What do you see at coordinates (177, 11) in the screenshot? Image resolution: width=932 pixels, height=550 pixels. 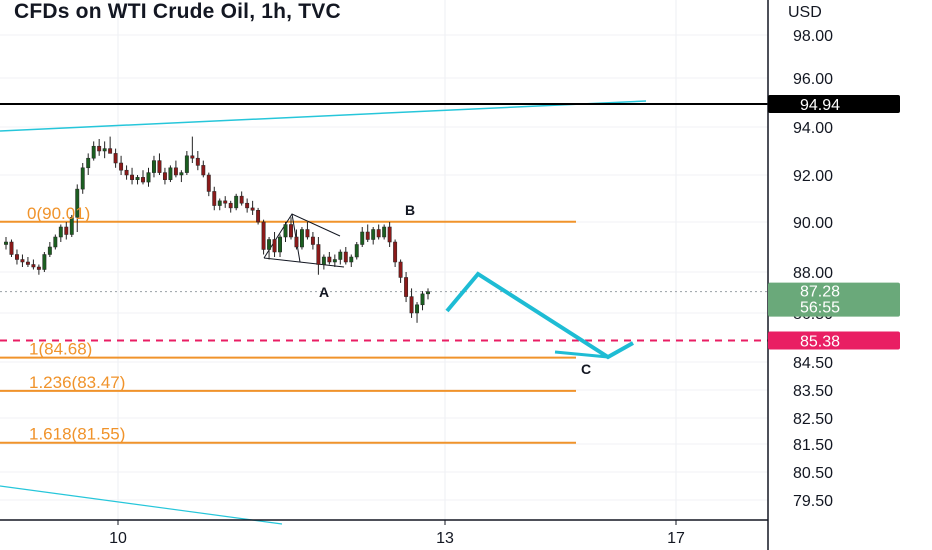 I see `chart-title: CFDs on WTI Crude Oil, 1h, TVC` at bounding box center [177, 11].